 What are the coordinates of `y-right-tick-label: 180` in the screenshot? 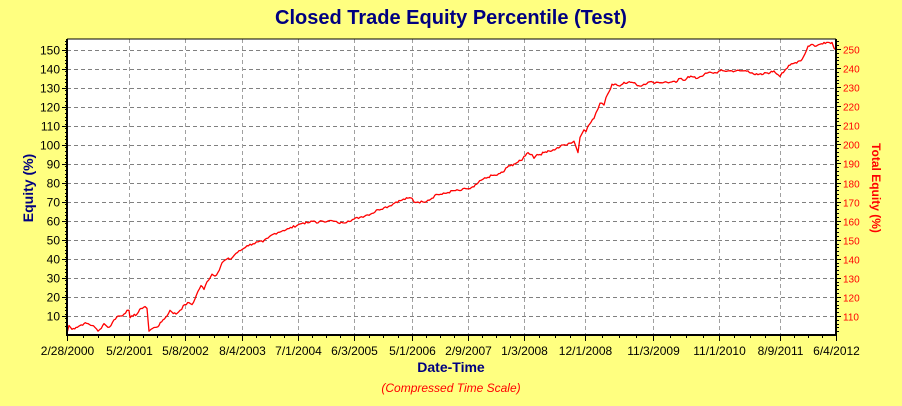 It's located at (851, 185).